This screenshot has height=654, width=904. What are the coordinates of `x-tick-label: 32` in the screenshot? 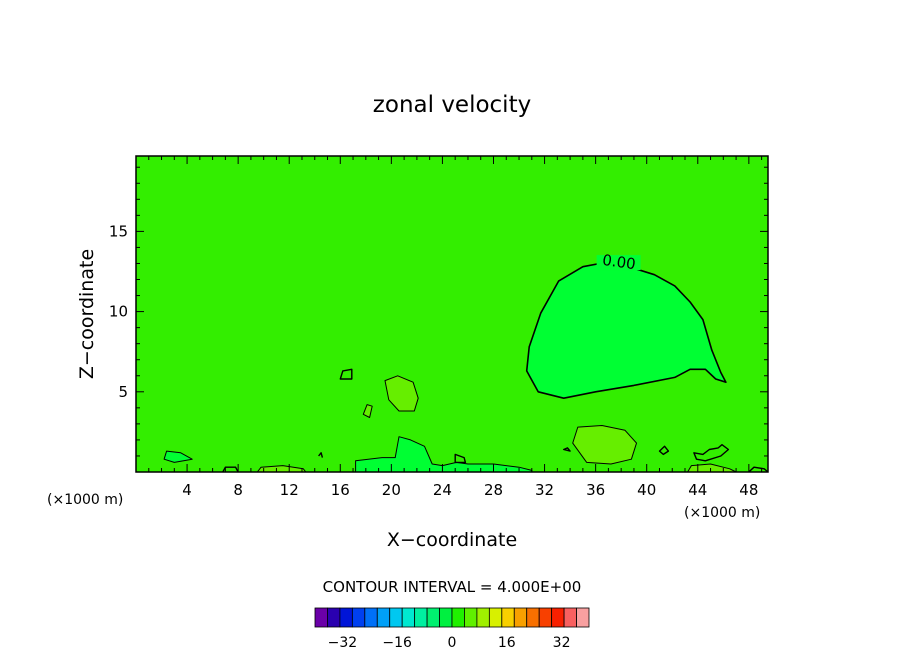 It's located at (544, 490).